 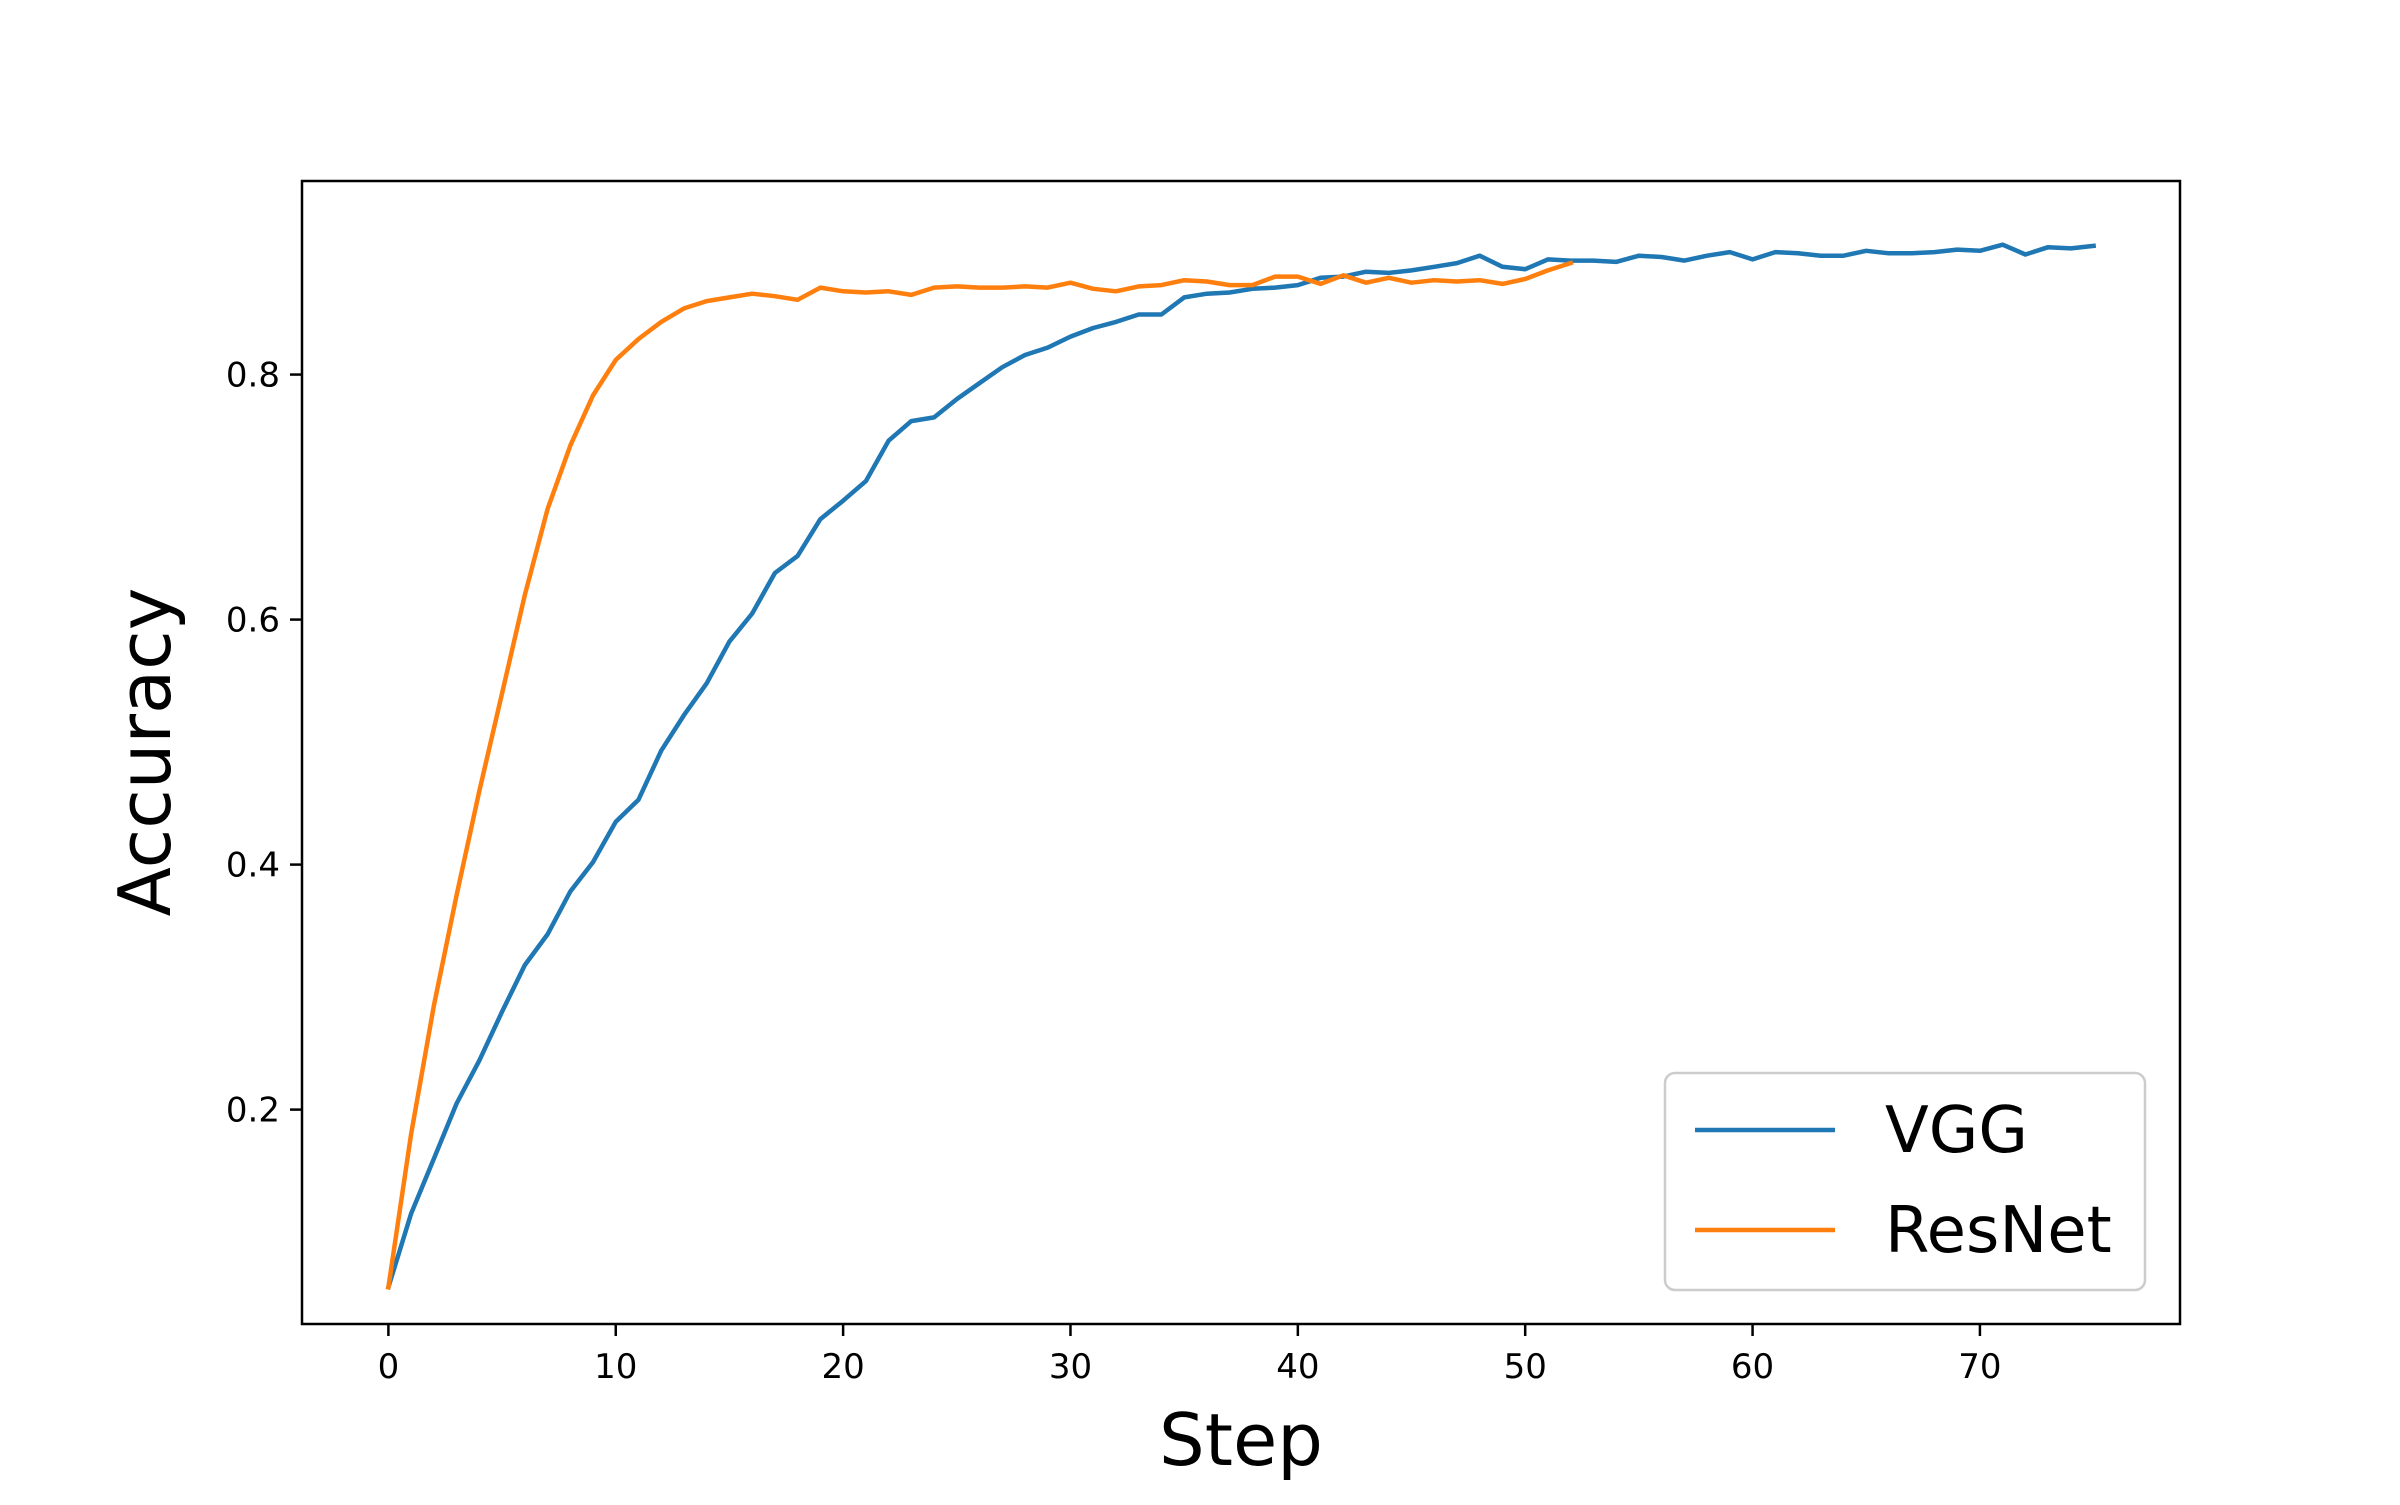 I want to click on x-tick-label: 0, so click(x=389, y=1367).